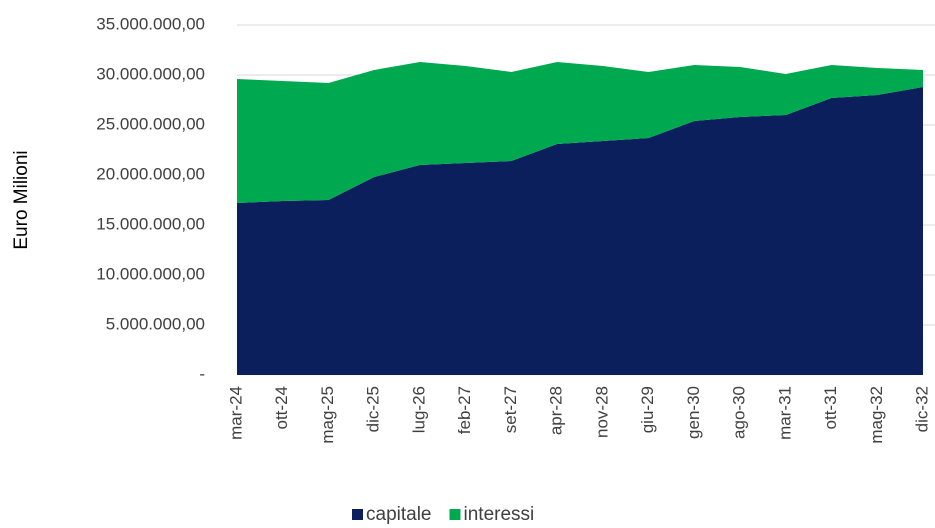 The height and width of the screenshot is (528, 935). Describe the element at coordinates (327, 415) in the screenshot. I see `x-tick-label: mag-25` at that location.